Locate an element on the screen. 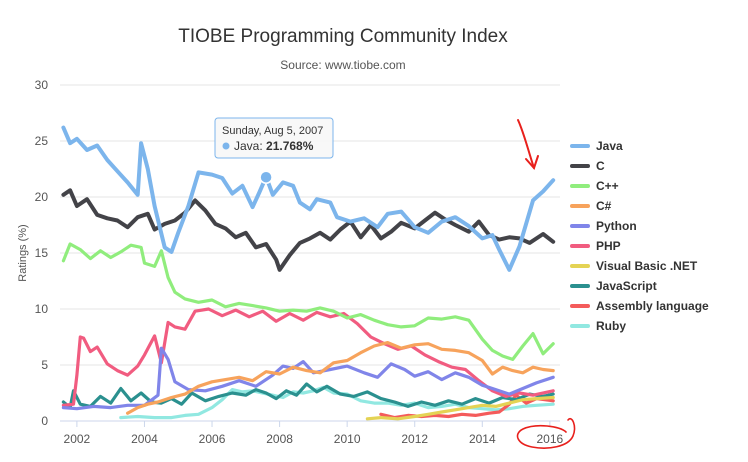 This screenshot has width=748, height=462. y-tick-label: 30 is located at coordinates (42, 85).